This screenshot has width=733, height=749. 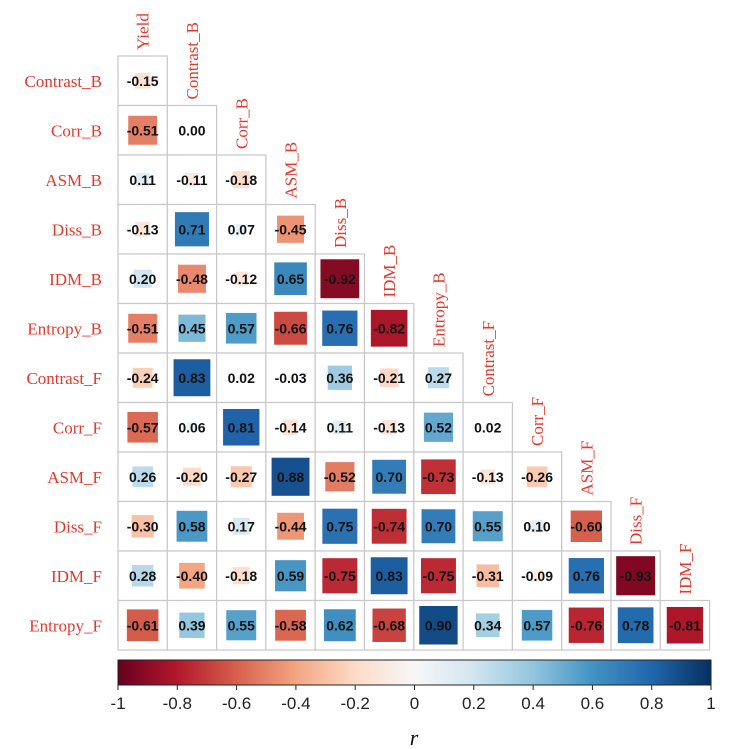 I want to click on heatmap-square-asm-f-corr-f, so click(x=537, y=477).